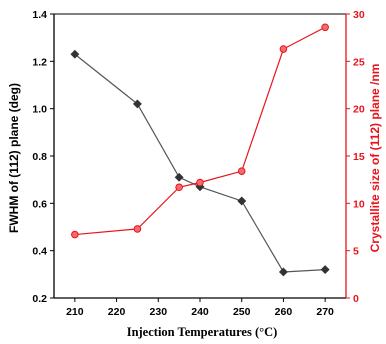 Image resolution: width=386 pixels, height=344 pixels. I want to click on x-axis: 210 220 230 240 250 260 270, so click(200, 308).